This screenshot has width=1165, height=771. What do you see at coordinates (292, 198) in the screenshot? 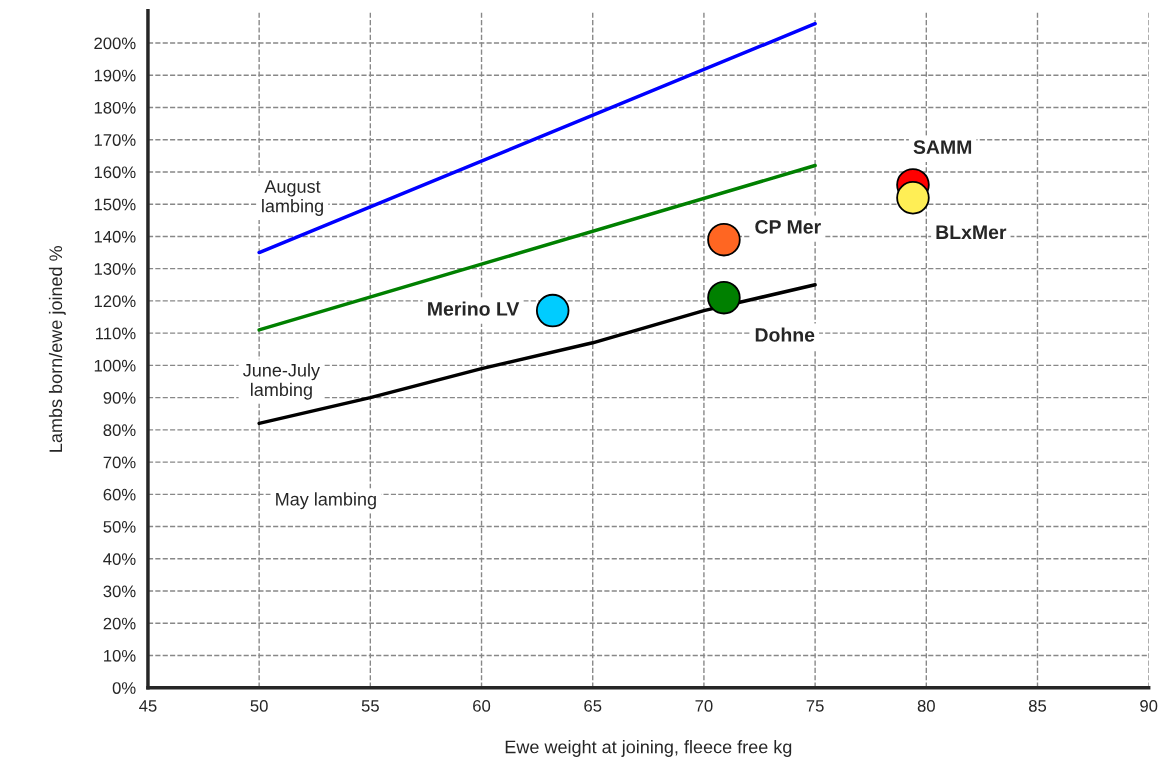
I see `annotation: August lambing` at bounding box center [292, 198].